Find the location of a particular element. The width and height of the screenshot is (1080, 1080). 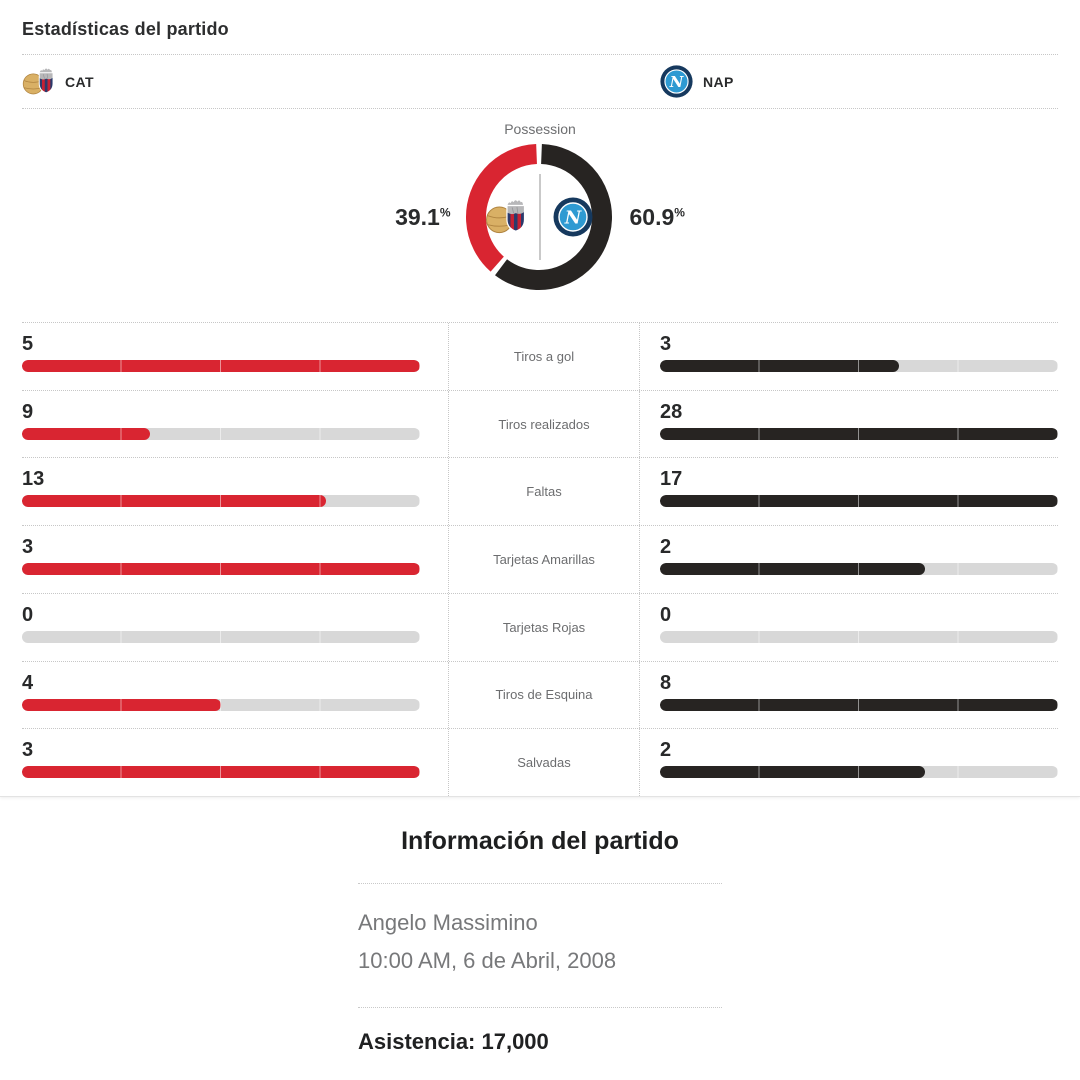

stat-row: 0 Tarjetas Rojas 0 is located at coordinates (540, 626).